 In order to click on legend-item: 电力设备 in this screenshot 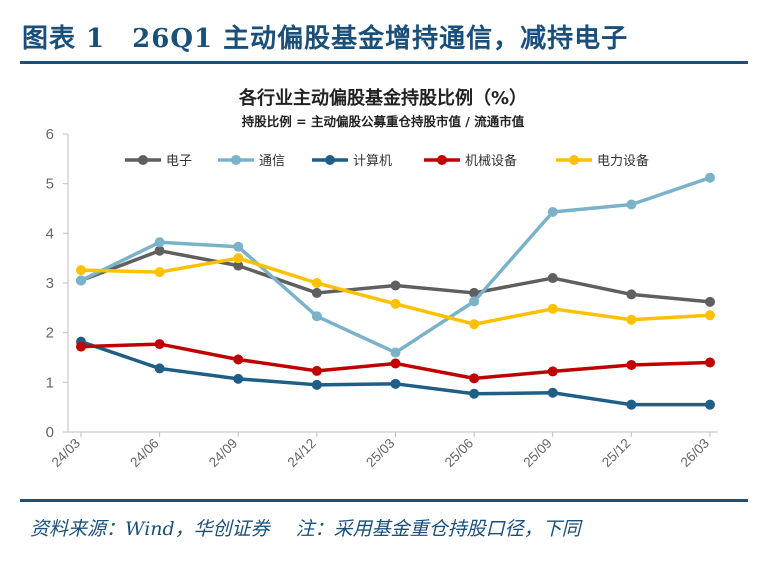, I will do `click(602, 161)`.